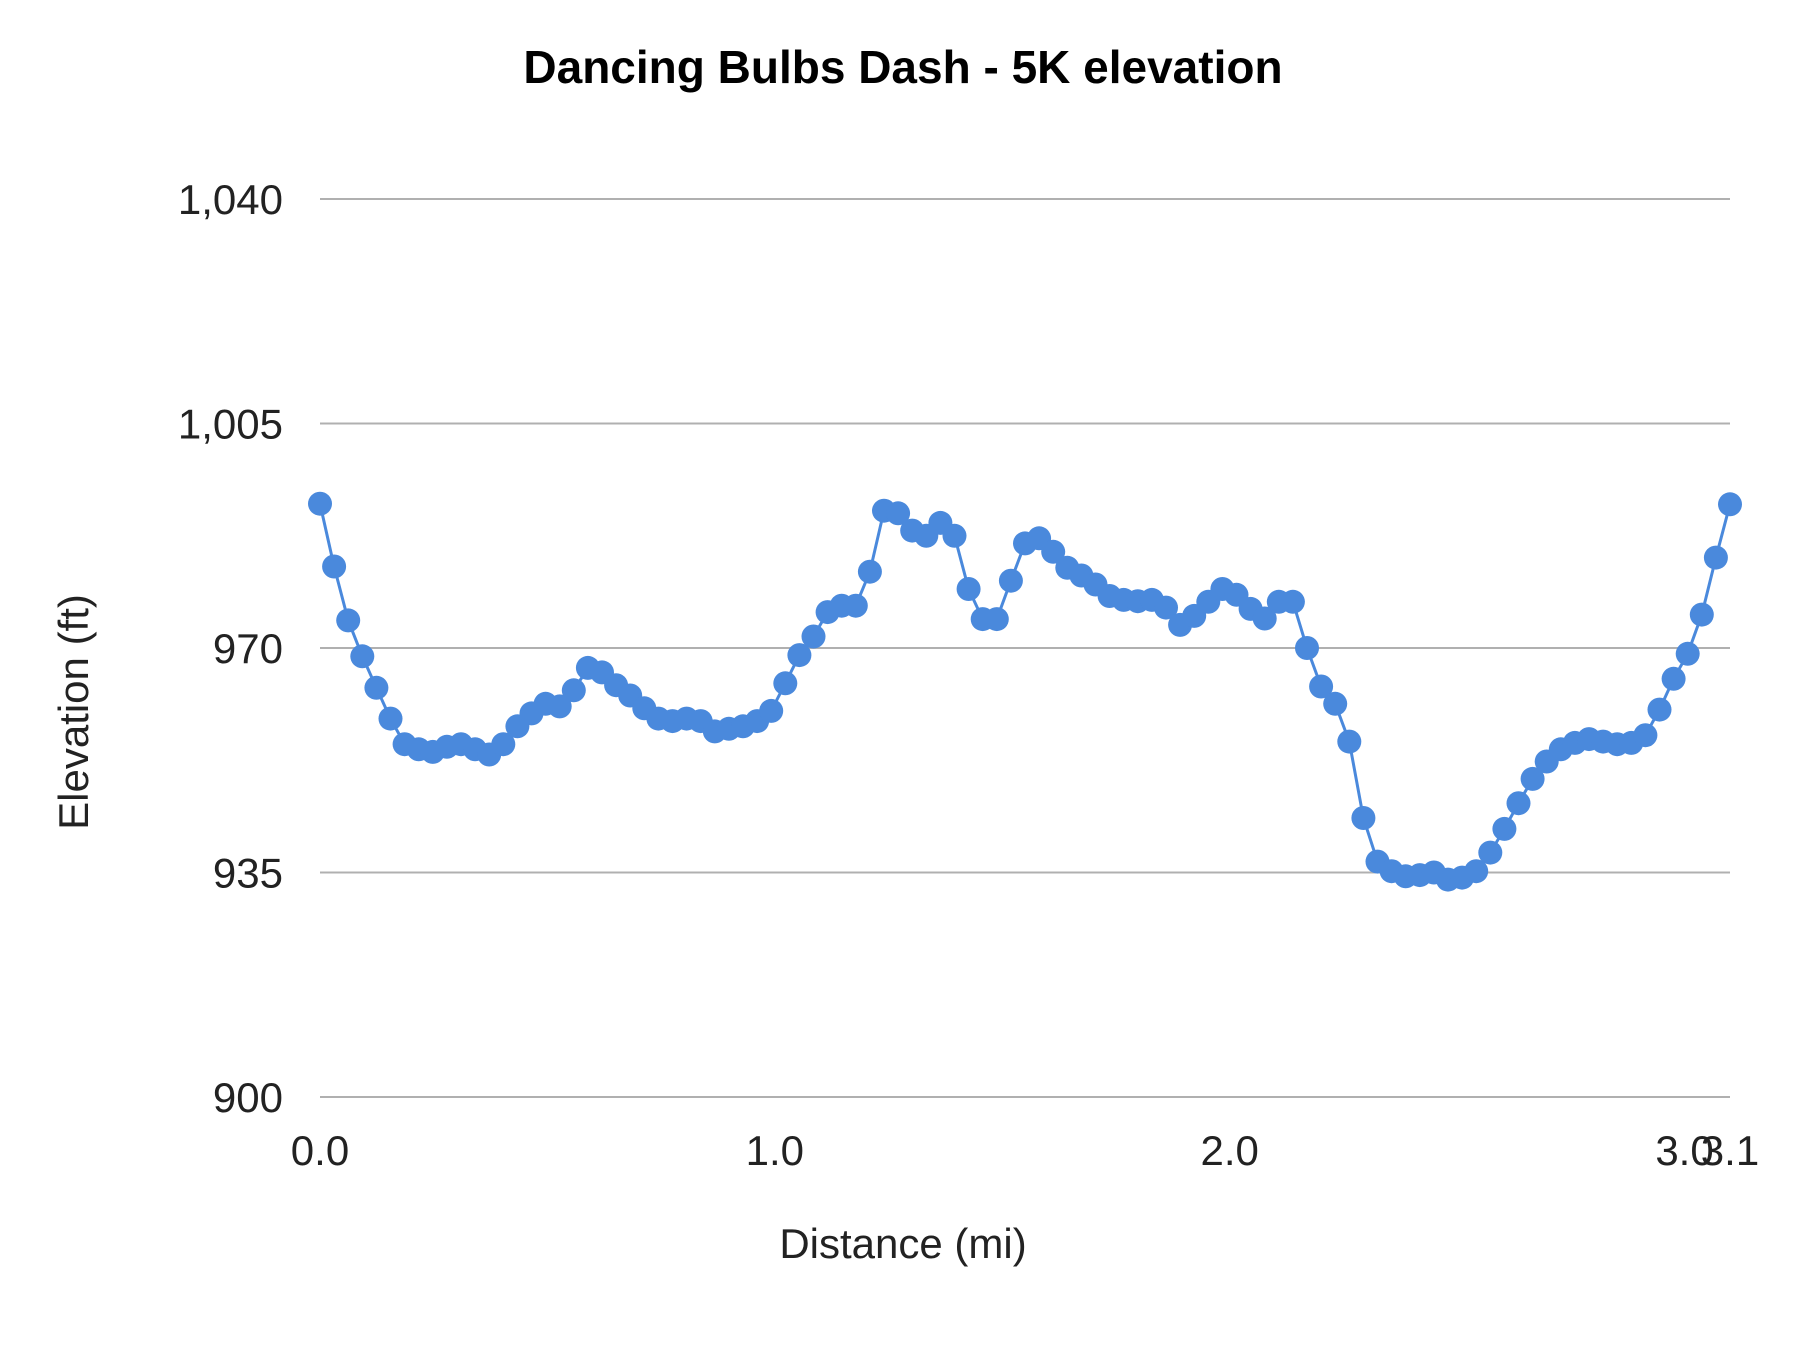  Describe the element at coordinates (73, 712) in the screenshot. I see `y-axis-title: Elevation (ft)` at that location.